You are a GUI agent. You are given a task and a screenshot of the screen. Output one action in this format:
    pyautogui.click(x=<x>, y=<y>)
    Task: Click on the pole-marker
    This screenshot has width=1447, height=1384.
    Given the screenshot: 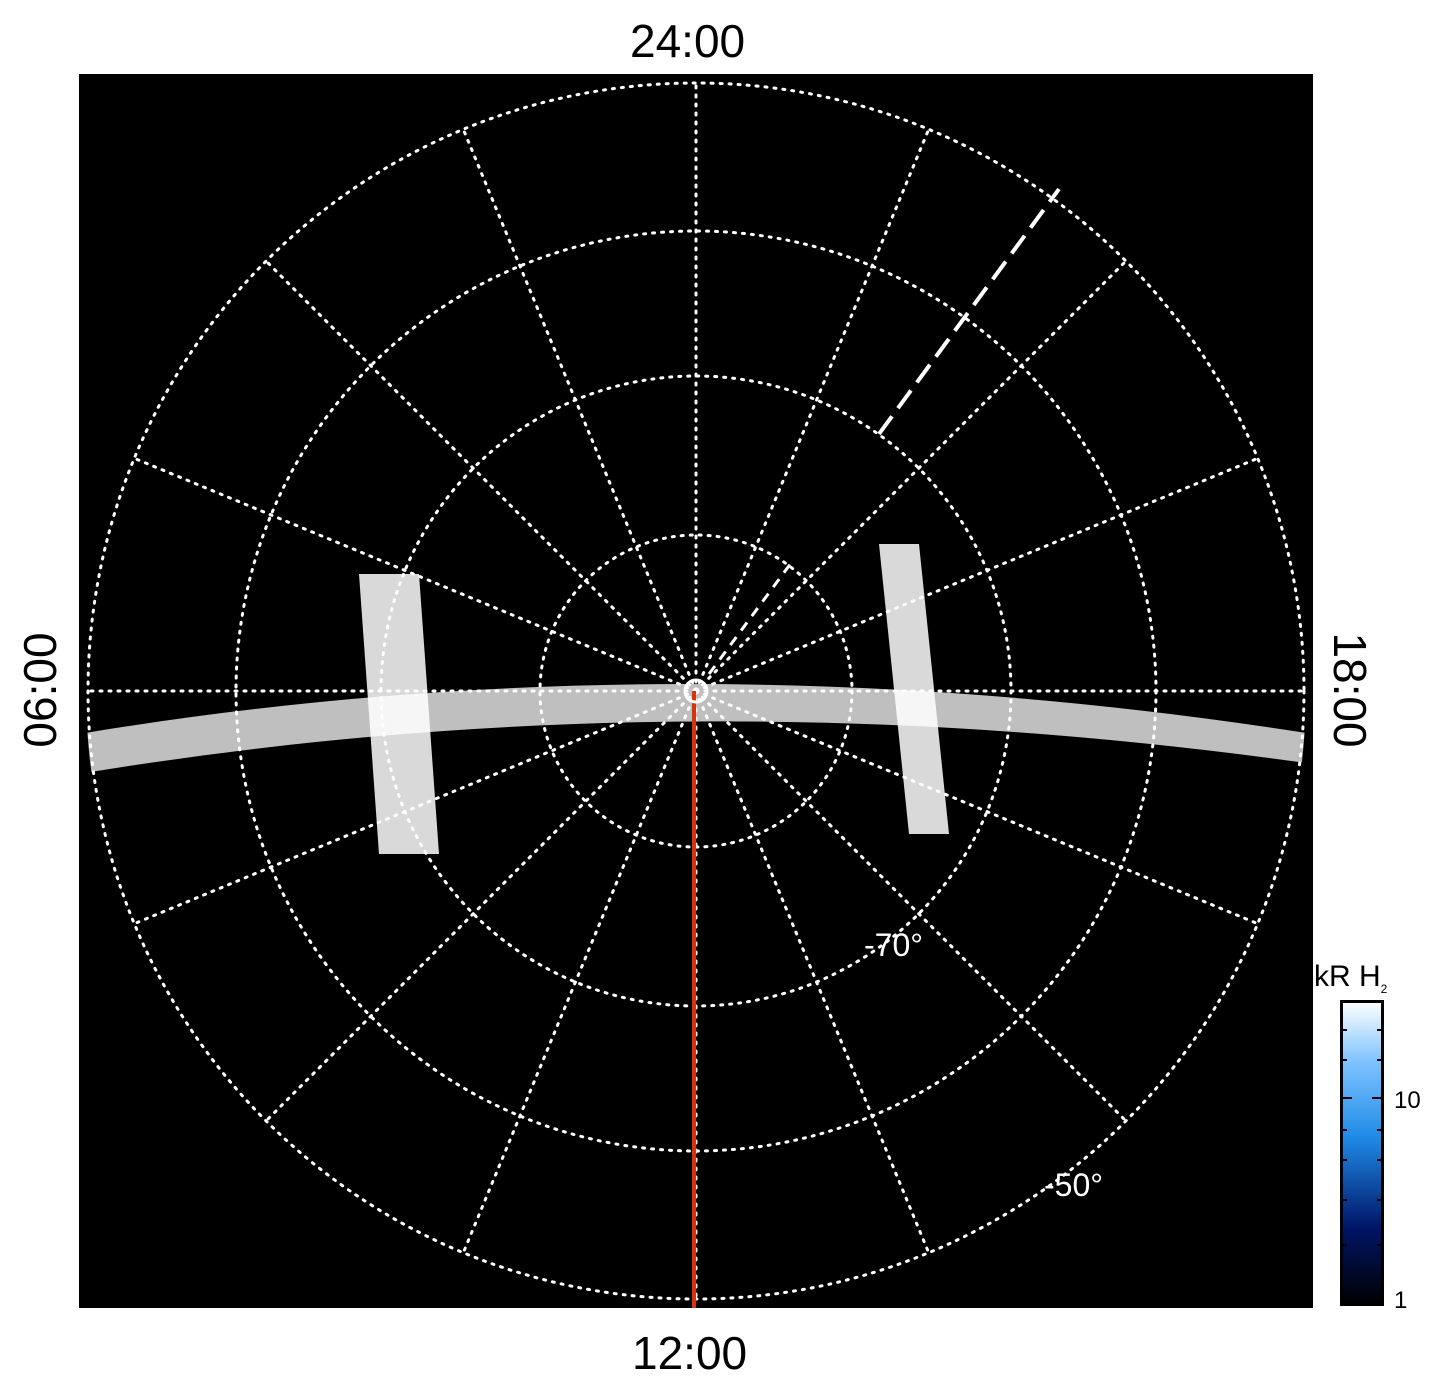 What is the action you would take?
    pyautogui.click(x=696, y=691)
    